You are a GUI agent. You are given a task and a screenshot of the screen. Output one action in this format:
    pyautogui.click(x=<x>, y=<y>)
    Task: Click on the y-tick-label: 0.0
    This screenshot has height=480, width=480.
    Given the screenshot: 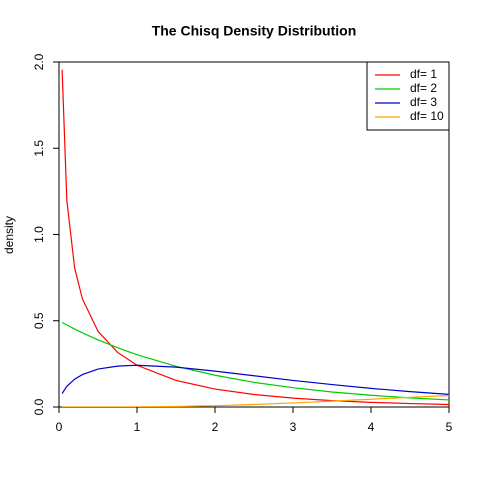 What is the action you would take?
    pyautogui.click(x=39, y=406)
    